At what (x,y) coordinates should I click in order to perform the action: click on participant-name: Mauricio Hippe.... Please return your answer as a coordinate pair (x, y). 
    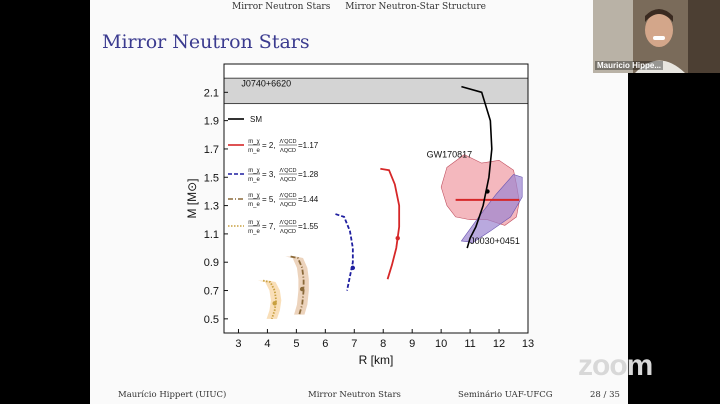
    Looking at the image, I should click on (629, 65).